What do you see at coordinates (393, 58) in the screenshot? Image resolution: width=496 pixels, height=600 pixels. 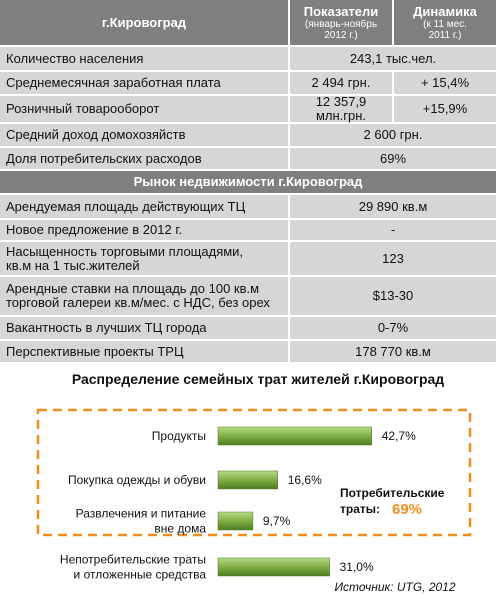 I see `row-value: 243,1 тыс.чел.` at bounding box center [393, 58].